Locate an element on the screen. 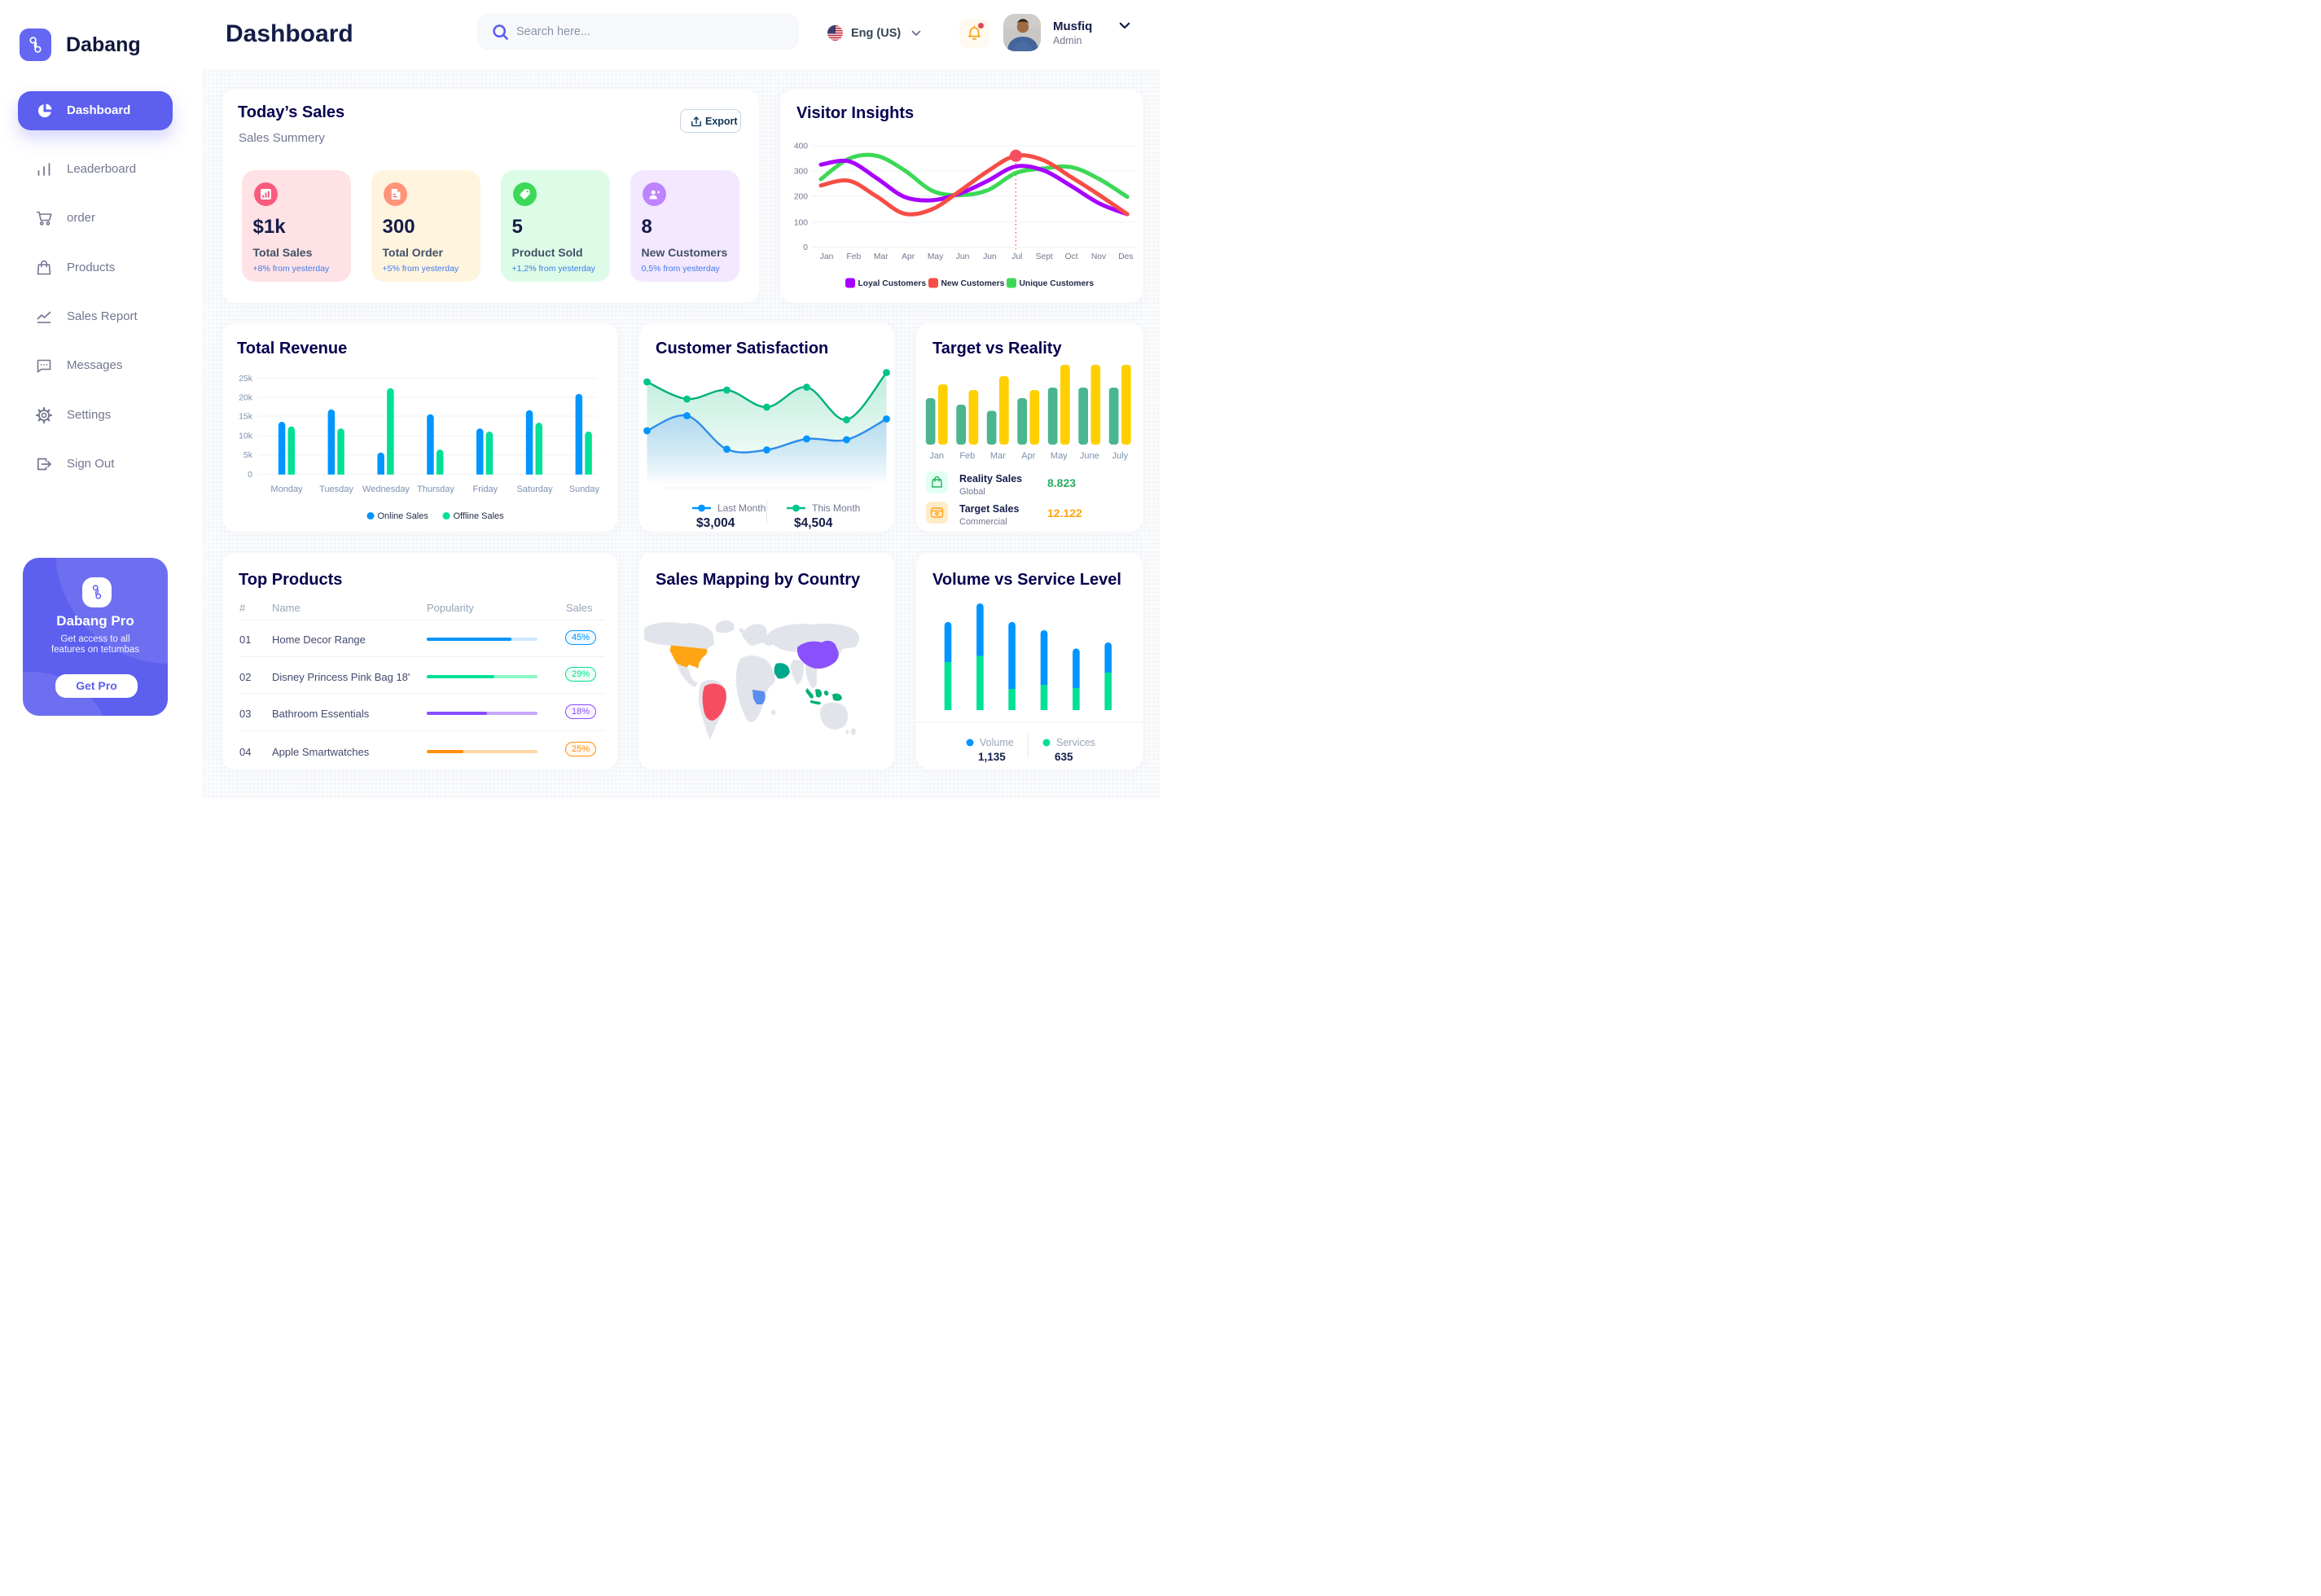 This screenshot has height=1596, width=2321. svg-text: New Customers is located at coordinates (973, 283).